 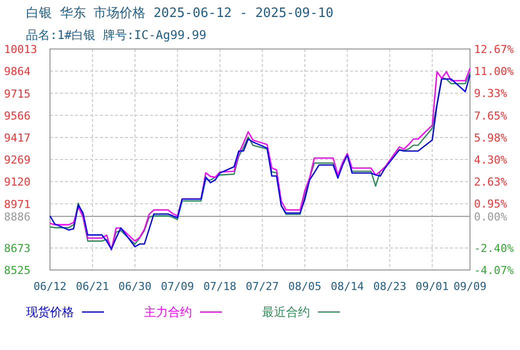 What do you see at coordinates (93, 286) in the screenshot?
I see `x-tick-label: 06/21` at bounding box center [93, 286].